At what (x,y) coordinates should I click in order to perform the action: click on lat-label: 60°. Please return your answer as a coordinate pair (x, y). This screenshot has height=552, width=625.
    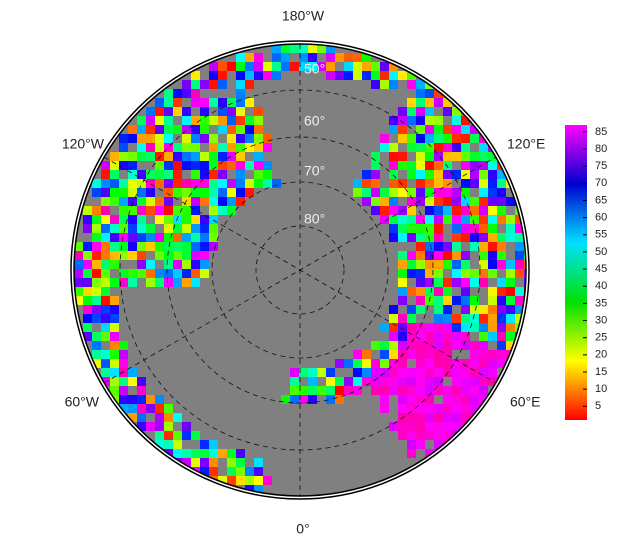
    Looking at the image, I should click on (314, 121).